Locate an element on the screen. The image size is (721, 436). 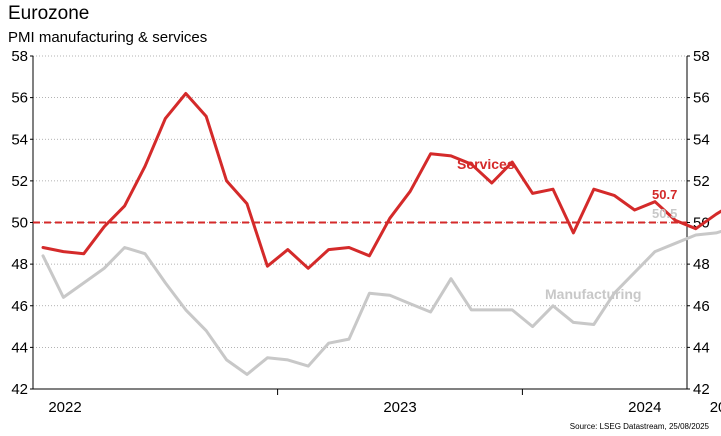
y-tick-right-54: 54 is located at coordinates (701, 139).